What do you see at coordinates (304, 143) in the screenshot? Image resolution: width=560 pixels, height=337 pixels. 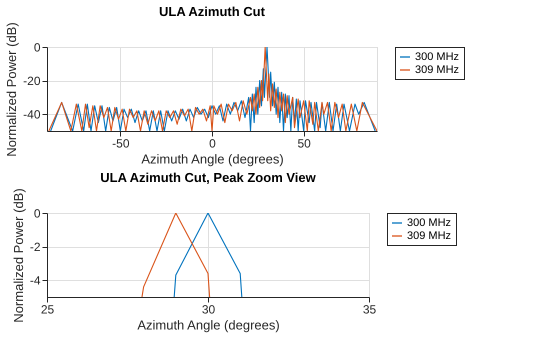 I see `x-tick-label: 50` at bounding box center [304, 143].